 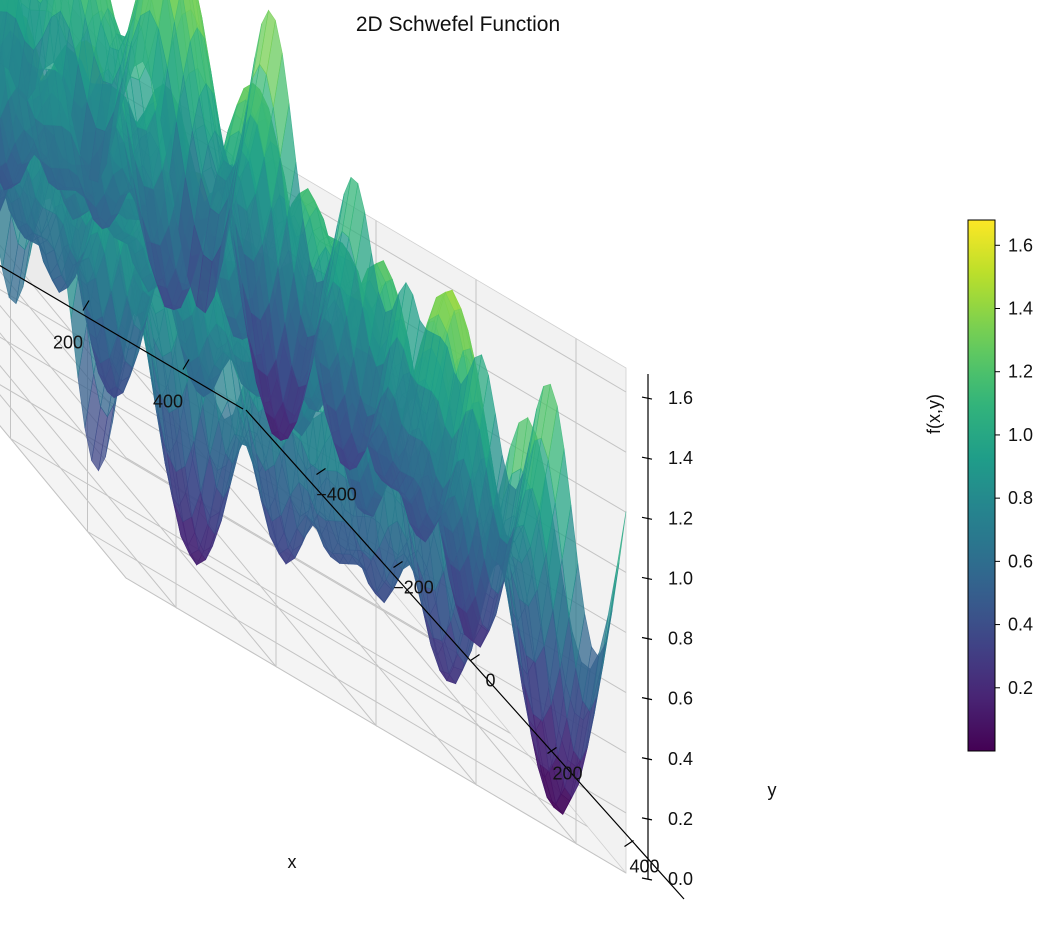 I want to click on y-tick-label: 400, so click(x=644, y=867).